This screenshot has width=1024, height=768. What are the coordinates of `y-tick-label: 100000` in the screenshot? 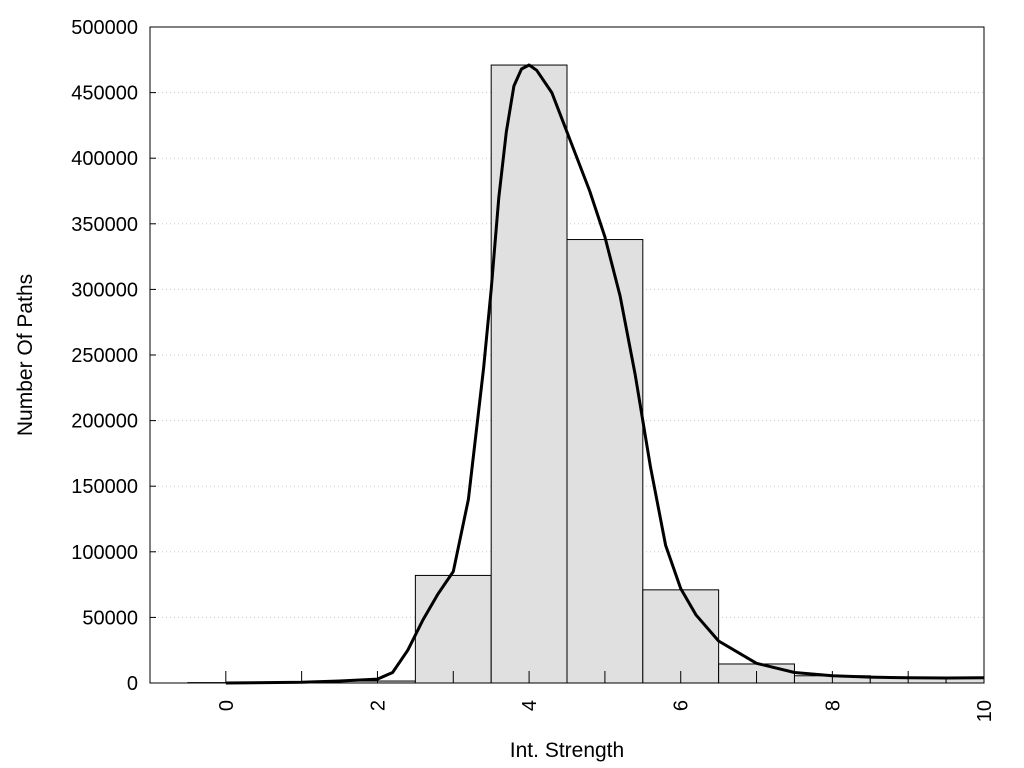 It's located at (104, 553).